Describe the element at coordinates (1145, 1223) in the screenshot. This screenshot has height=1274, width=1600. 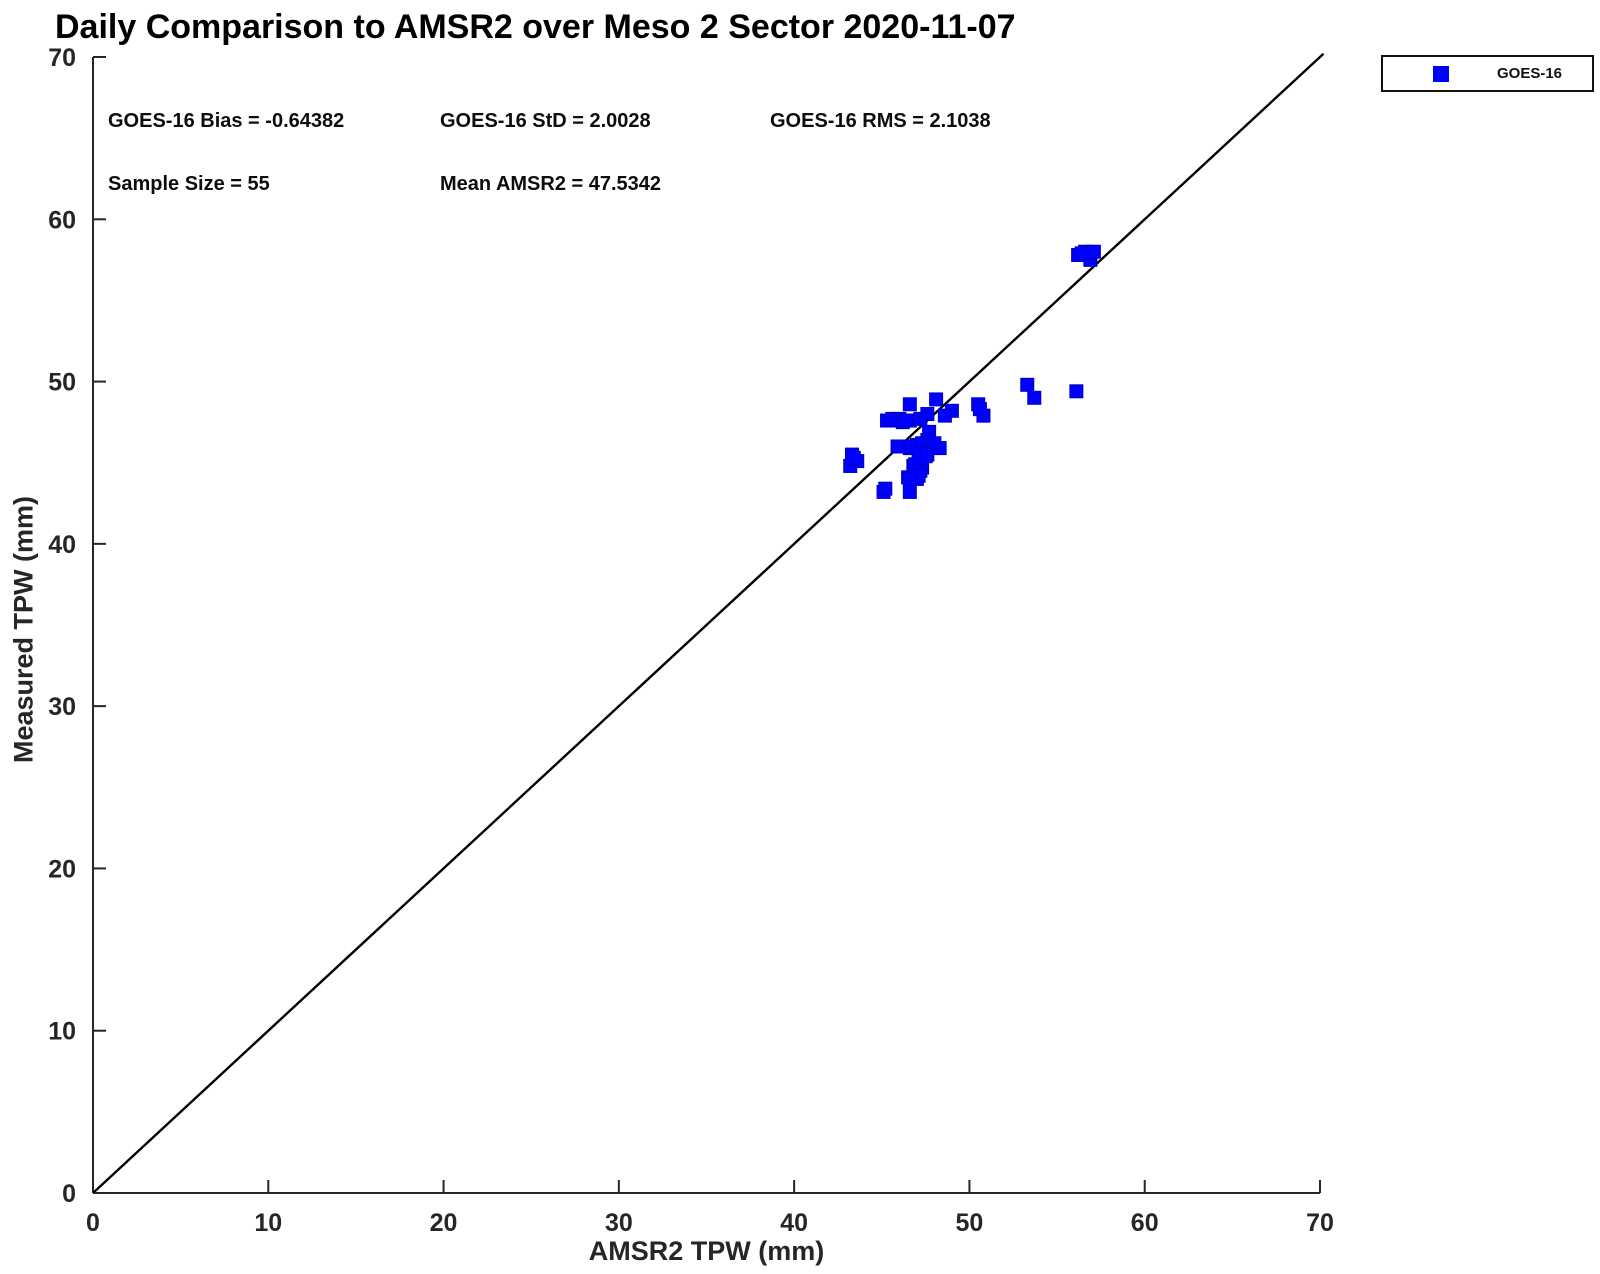
I see `x-tick-label: 60` at that location.